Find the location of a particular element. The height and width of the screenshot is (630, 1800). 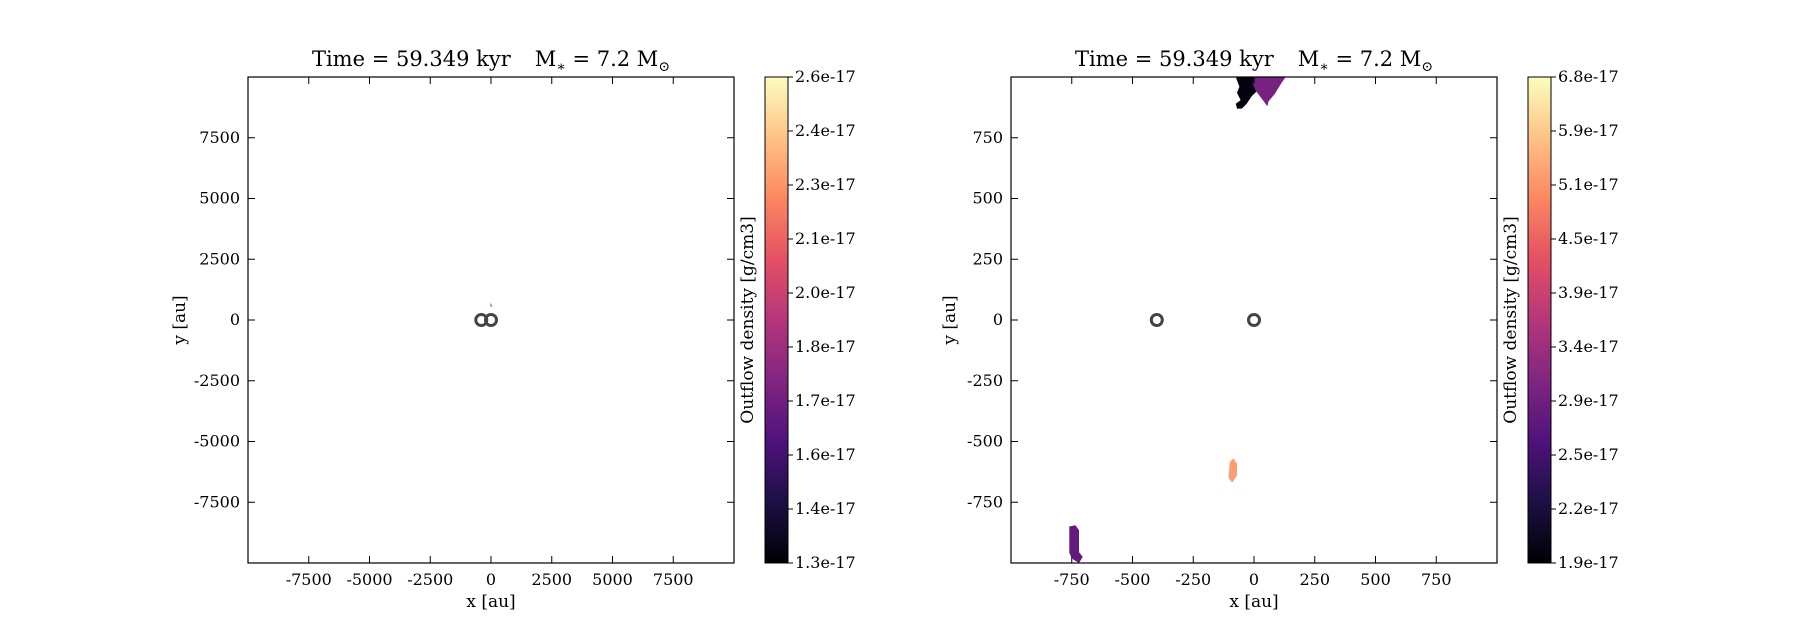

colorbar-tick-label: 3.9e-17 is located at coordinates (1588, 292).